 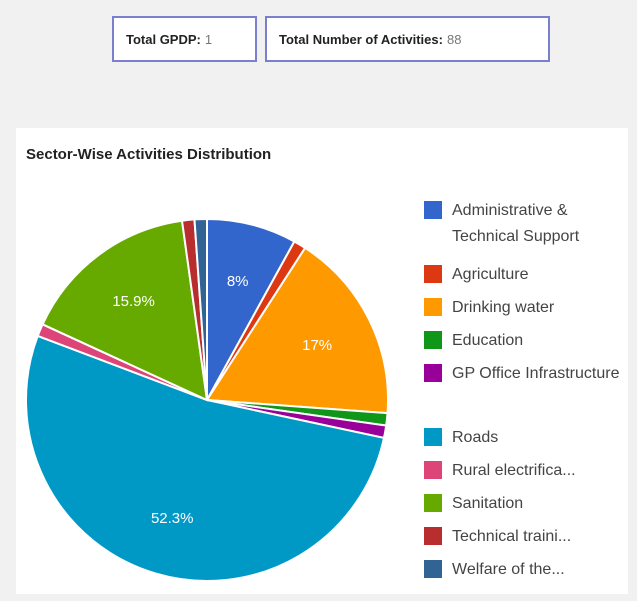 I want to click on pie-slice-sanitation, so click(x=125, y=310).